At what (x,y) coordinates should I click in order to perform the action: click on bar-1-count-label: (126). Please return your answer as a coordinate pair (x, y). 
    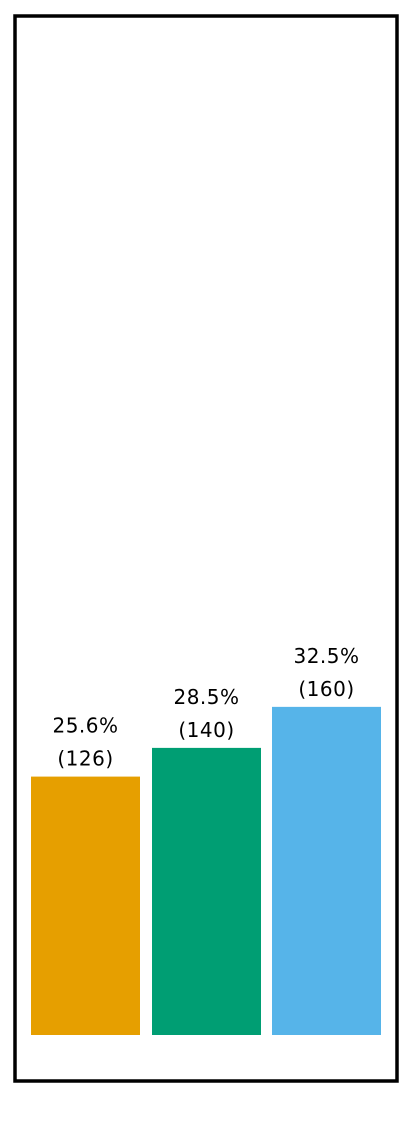
    Looking at the image, I should click on (85, 759).